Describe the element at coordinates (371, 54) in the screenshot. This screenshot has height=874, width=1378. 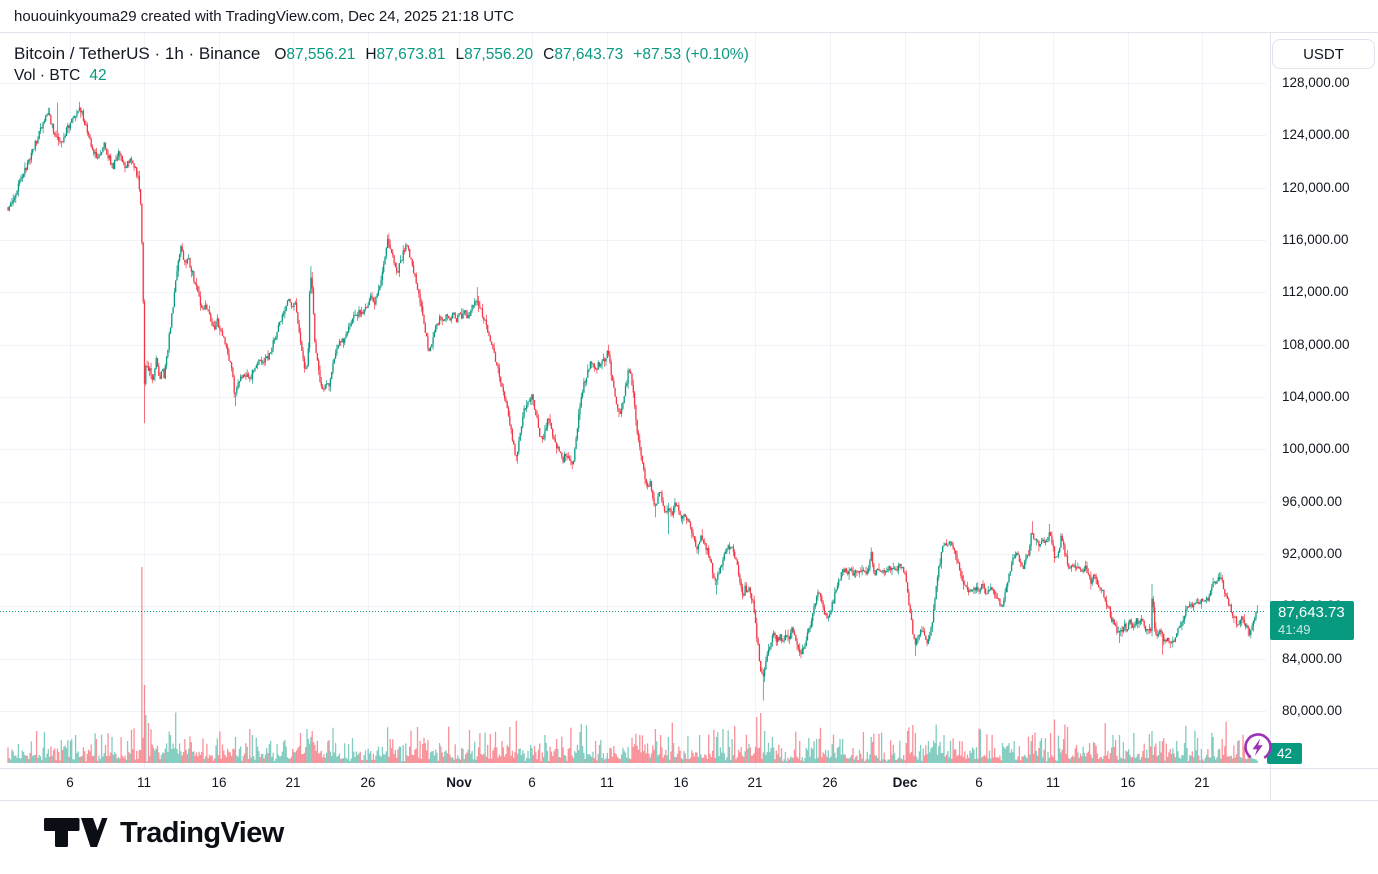
I see `ohlc-high-label: H` at that location.